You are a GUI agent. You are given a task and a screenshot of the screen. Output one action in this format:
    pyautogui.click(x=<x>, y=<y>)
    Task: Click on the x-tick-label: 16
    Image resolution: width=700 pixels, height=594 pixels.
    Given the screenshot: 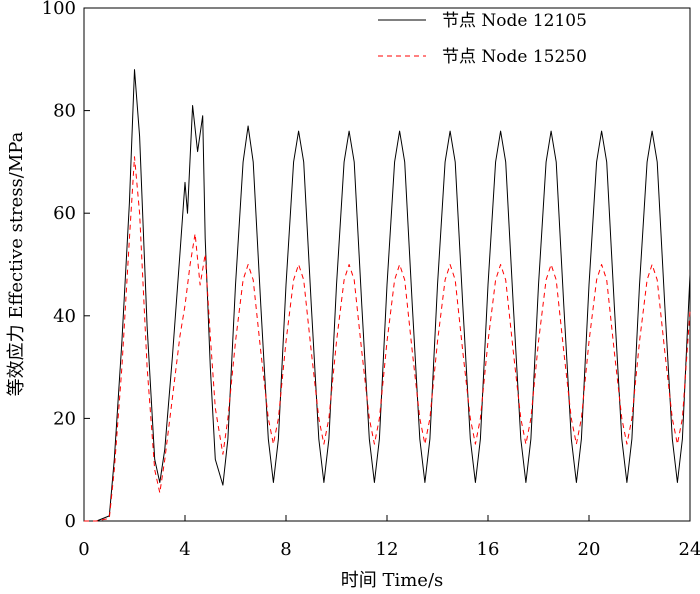 What is the action you would take?
    pyautogui.click(x=488, y=549)
    